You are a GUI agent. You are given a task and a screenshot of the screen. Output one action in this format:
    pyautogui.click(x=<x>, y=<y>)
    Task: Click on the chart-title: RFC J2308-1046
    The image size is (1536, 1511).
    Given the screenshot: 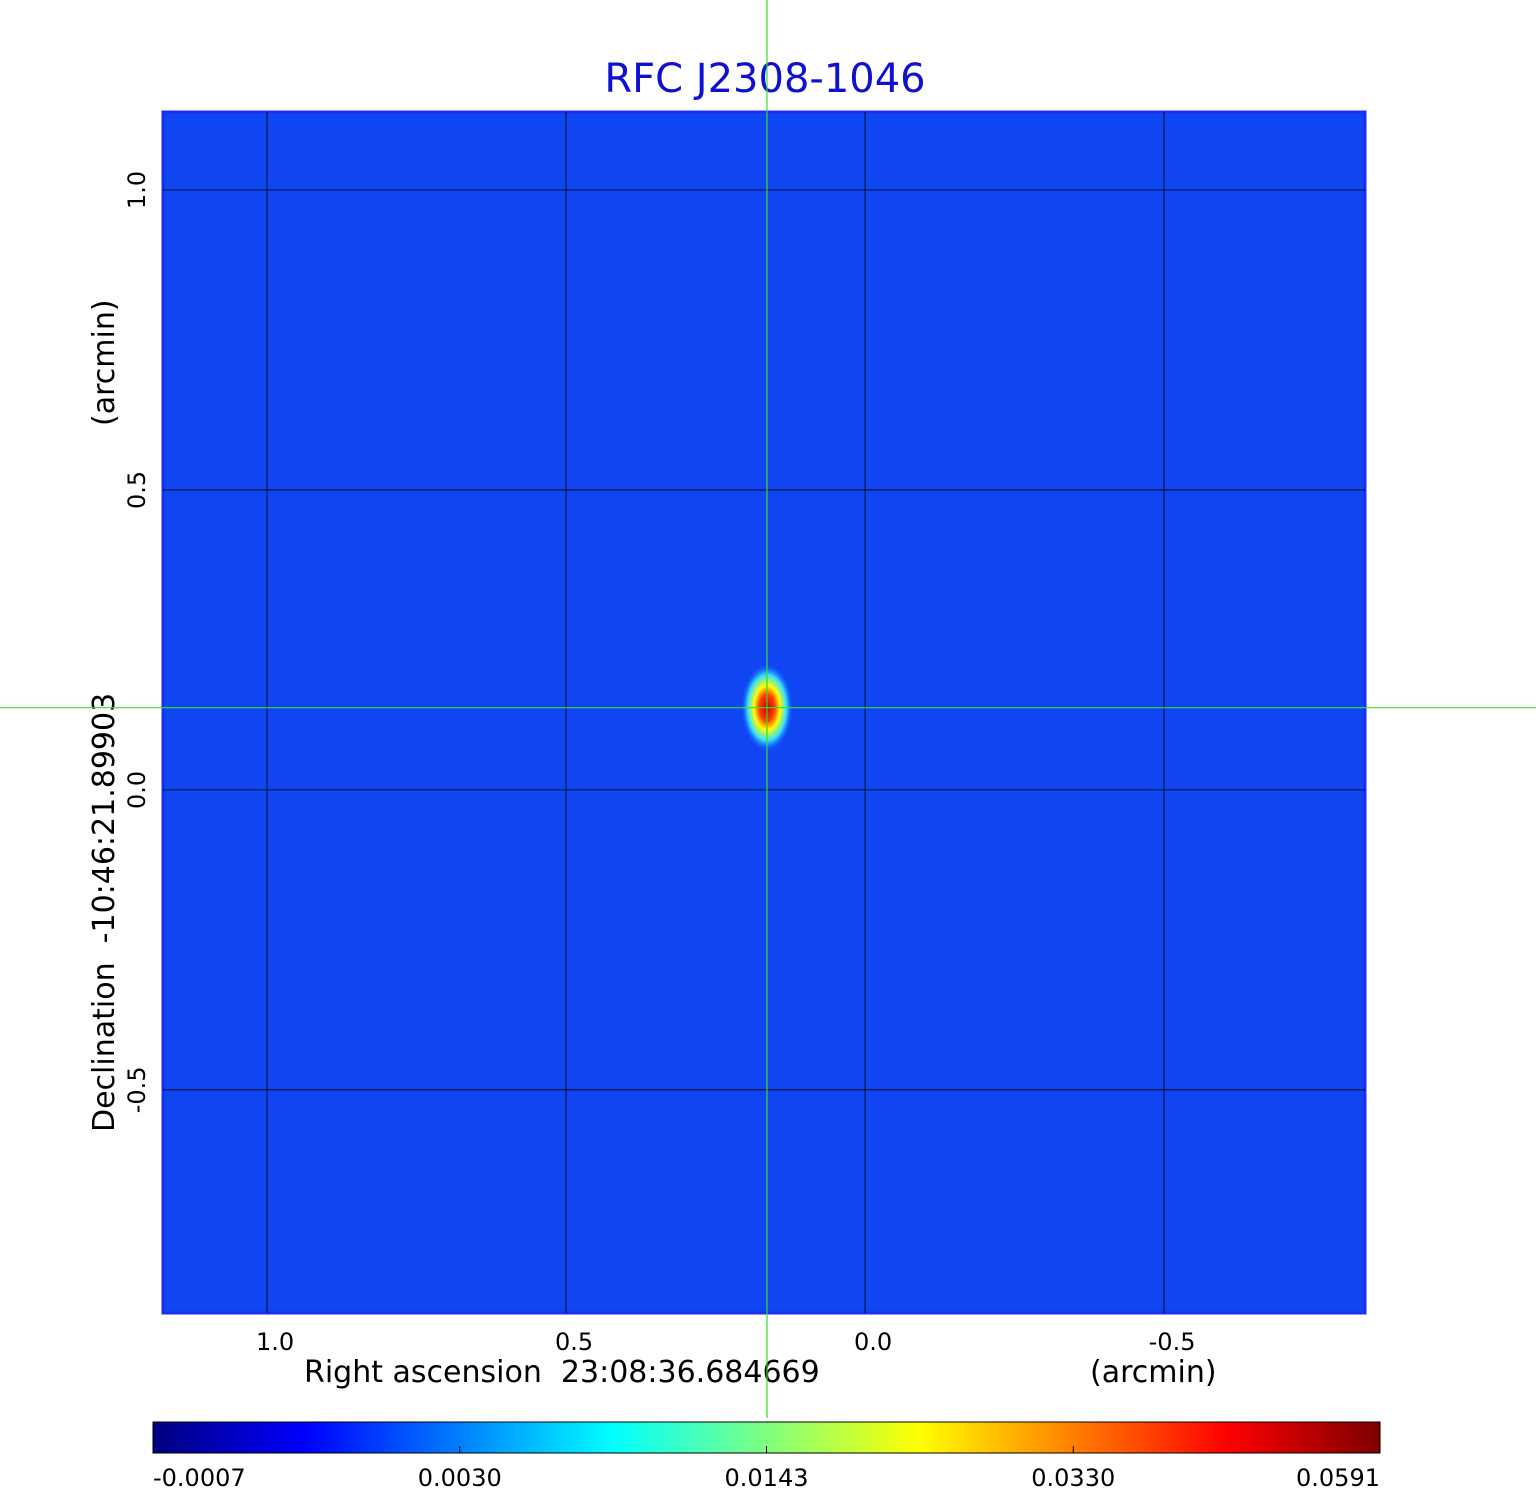 What is the action you would take?
    pyautogui.click(x=764, y=79)
    